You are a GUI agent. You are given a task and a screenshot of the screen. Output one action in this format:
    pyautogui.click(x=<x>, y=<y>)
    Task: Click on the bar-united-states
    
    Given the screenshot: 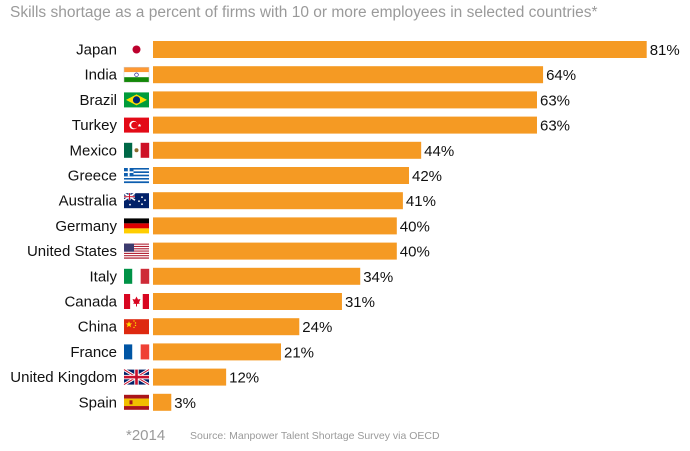 What is the action you would take?
    pyautogui.click(x=275, y=251)
    